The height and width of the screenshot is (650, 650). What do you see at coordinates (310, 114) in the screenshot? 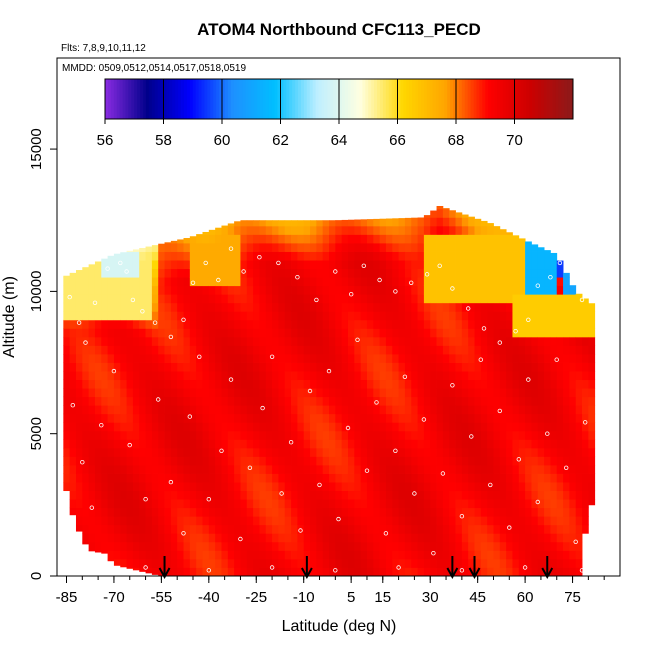
I see `colorbar-ticks: 56 58 60 62 64 66 68 70` at bounding box center [310, 114].